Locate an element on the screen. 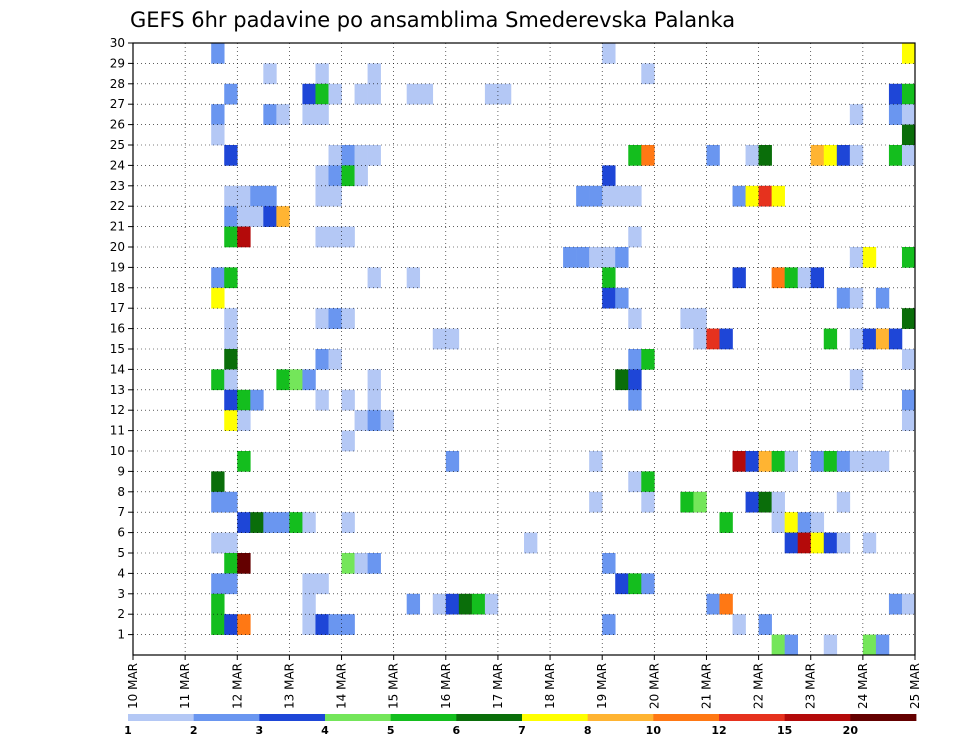  colorbar-label: 2 is located at coordinates (194, 730).